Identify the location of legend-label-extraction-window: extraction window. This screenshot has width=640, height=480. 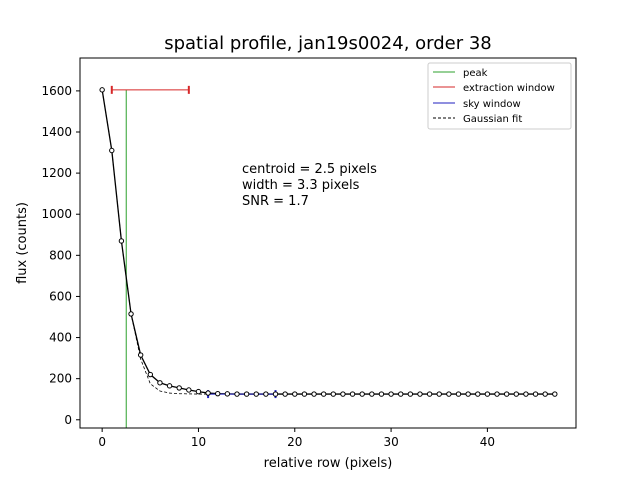
(509, 88).